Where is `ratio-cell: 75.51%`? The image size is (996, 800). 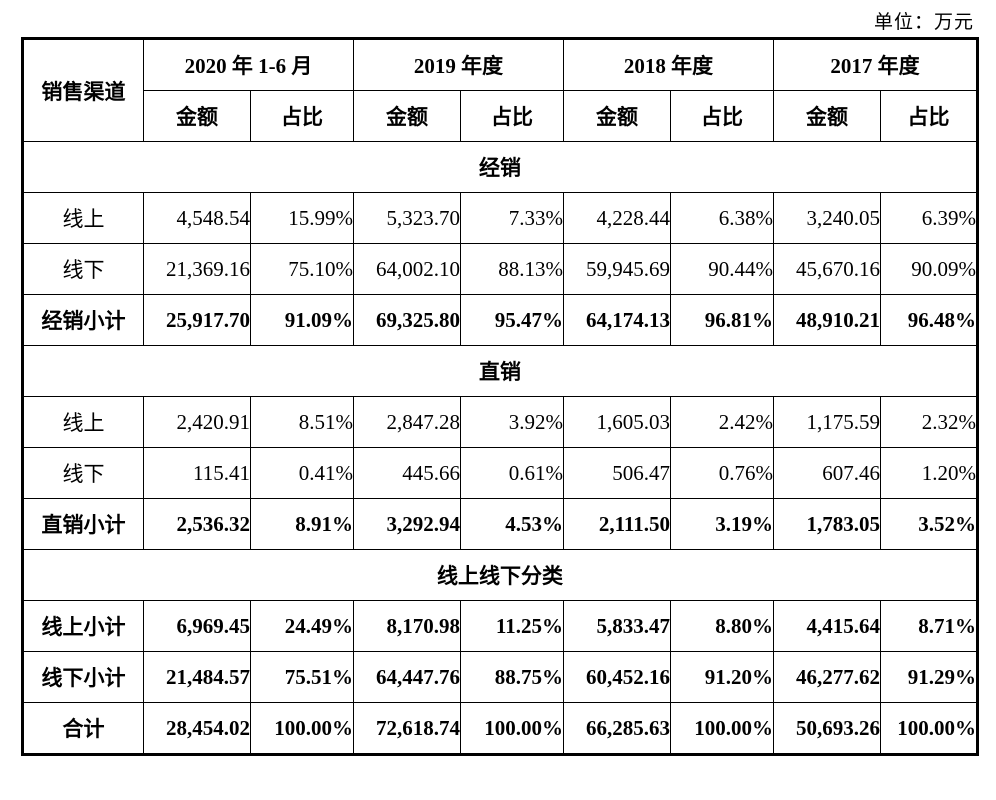 ratio-cell: 75.51% is located at coordinates (302, 677).